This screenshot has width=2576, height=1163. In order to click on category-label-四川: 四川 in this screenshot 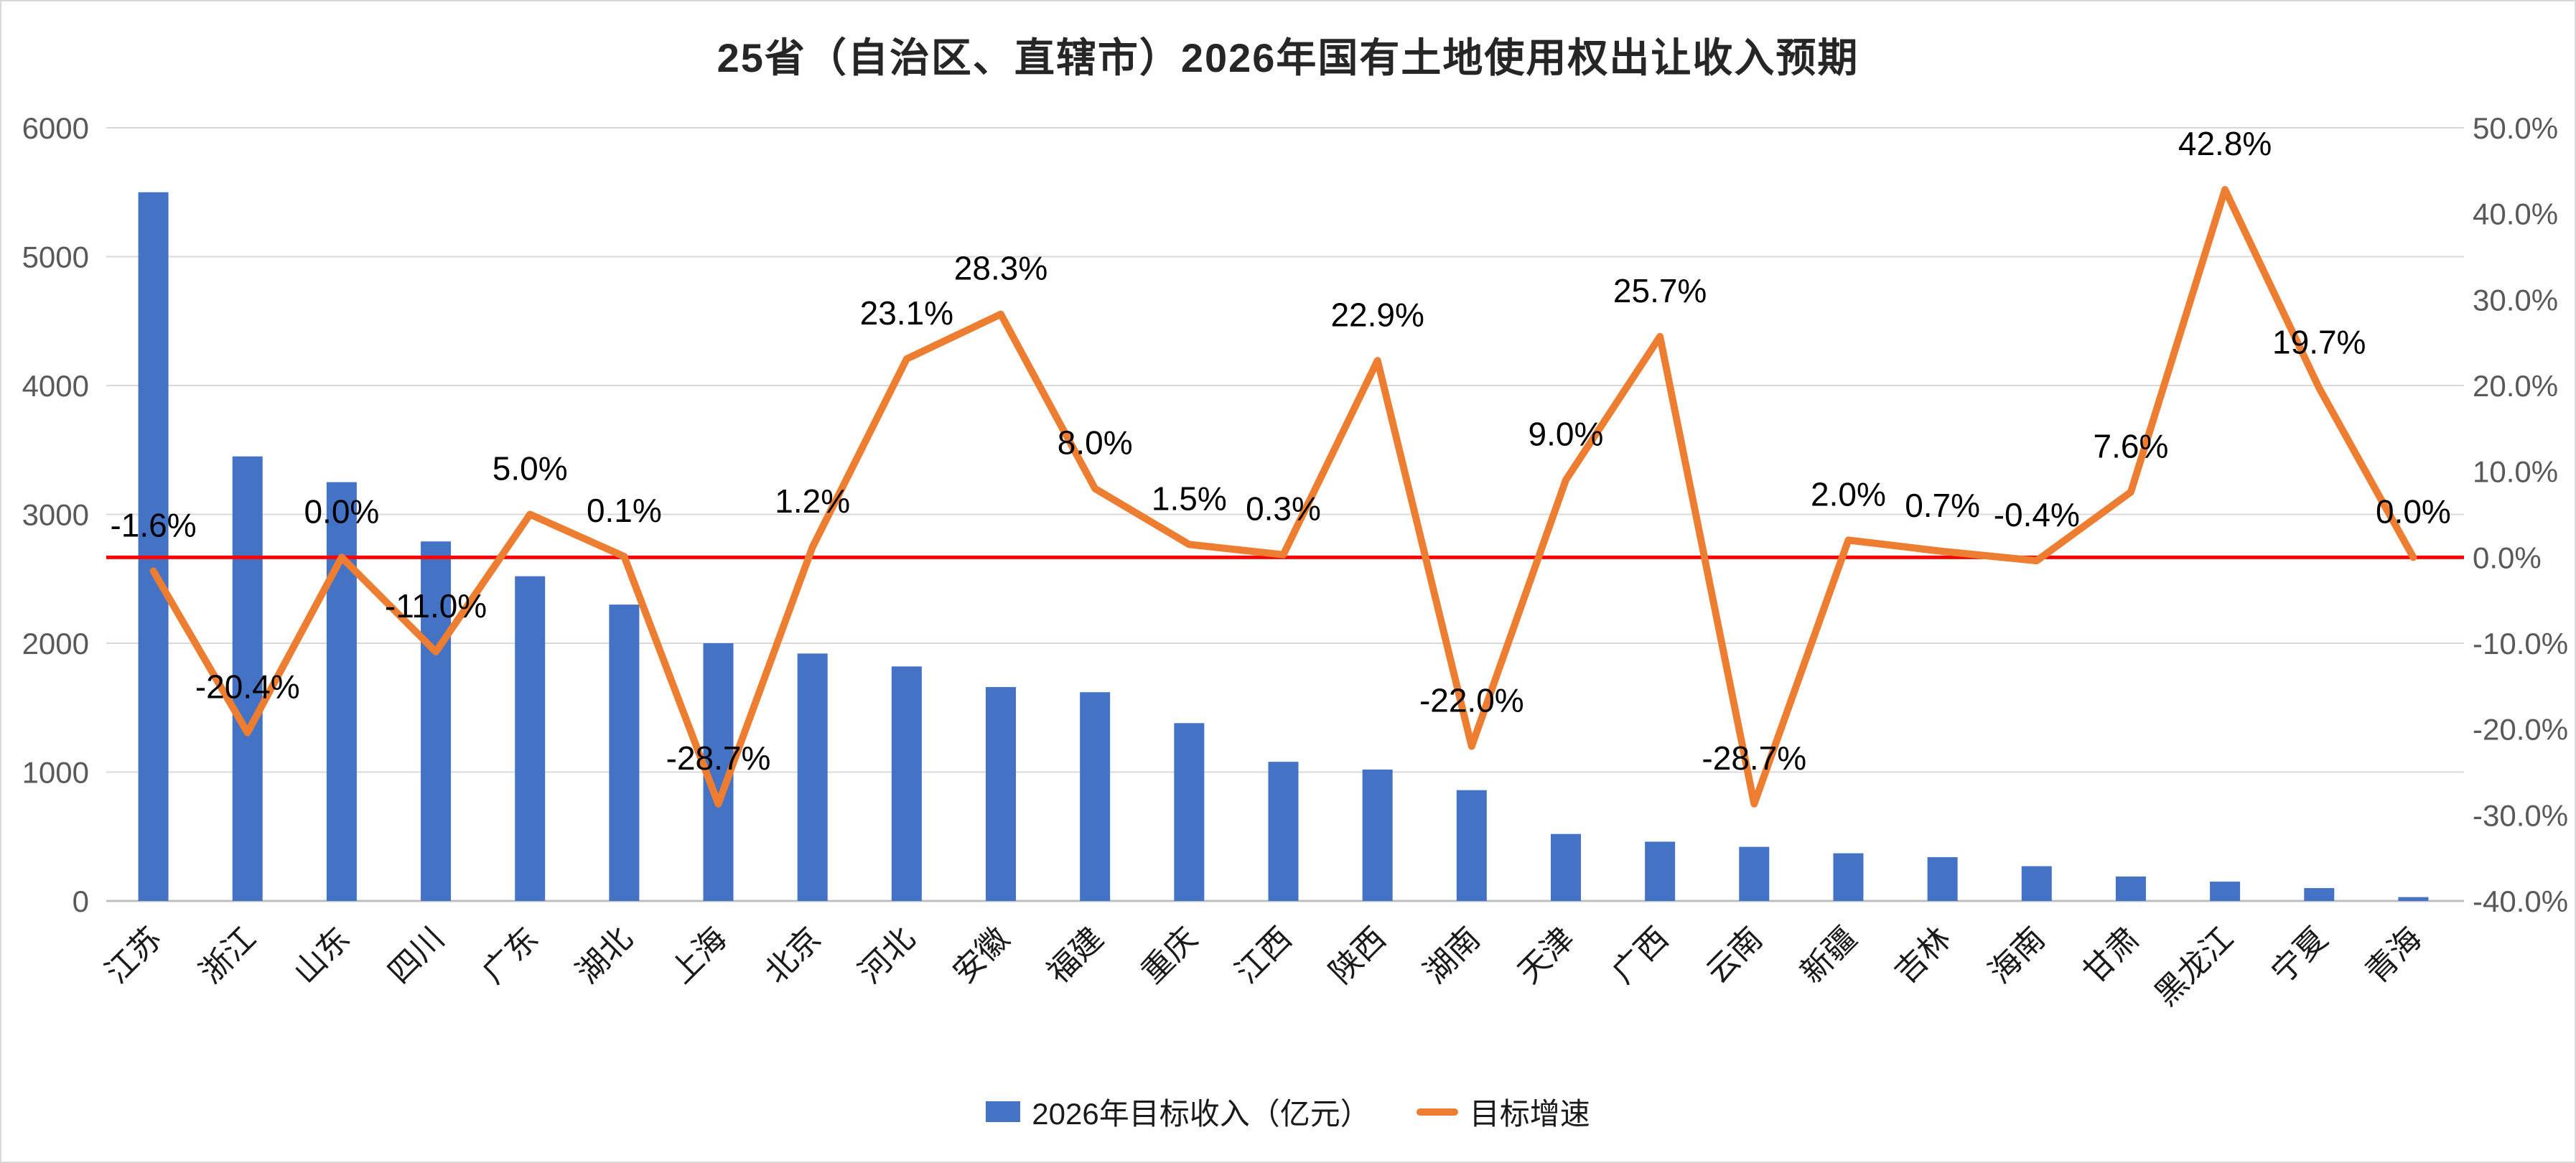, I will do `click(416, 955)`.